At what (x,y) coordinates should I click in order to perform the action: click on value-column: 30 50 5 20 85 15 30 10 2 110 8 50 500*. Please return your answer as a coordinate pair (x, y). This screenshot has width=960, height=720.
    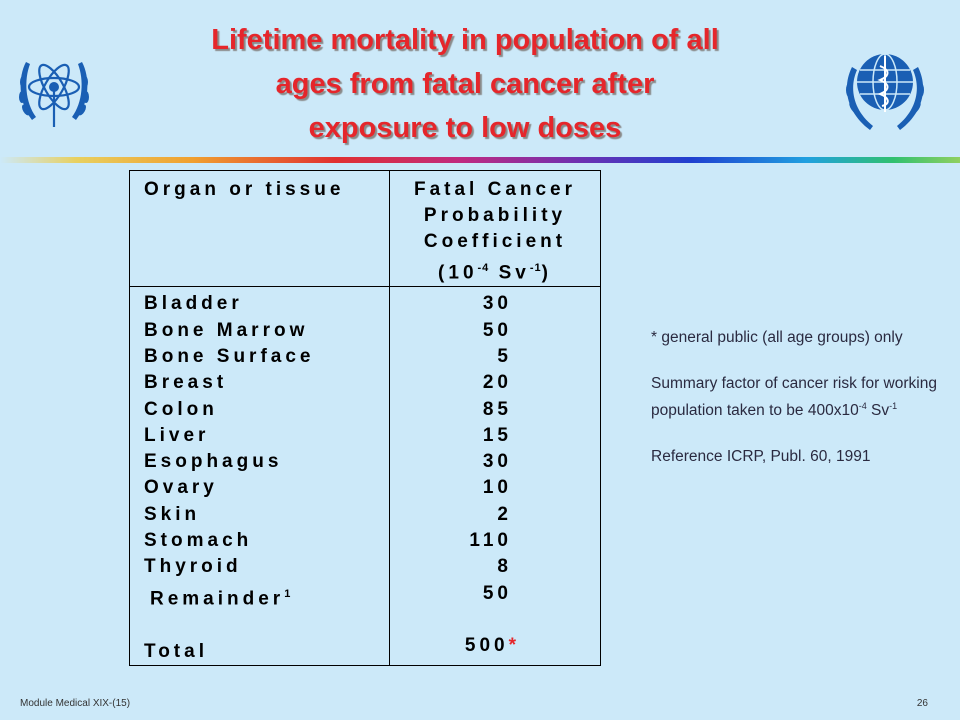
    Looking at the image, I should click on (495, 476).